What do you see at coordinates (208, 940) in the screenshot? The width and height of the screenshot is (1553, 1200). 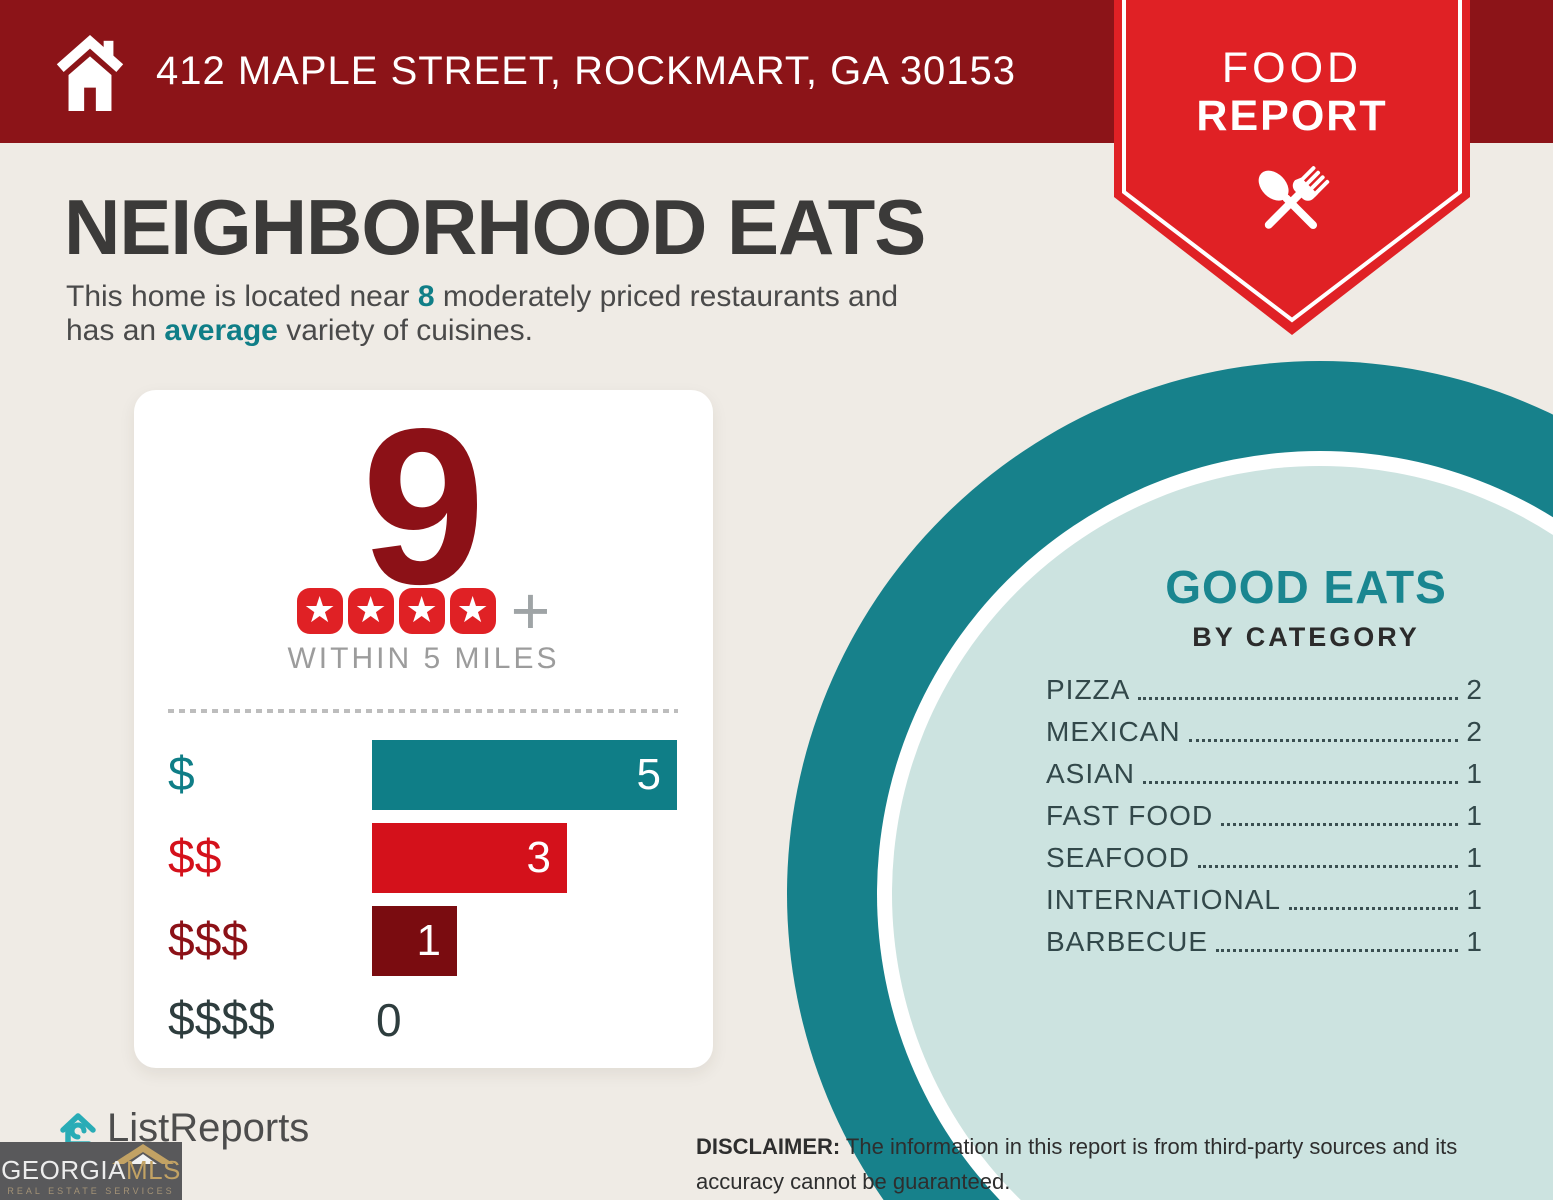 I see `price-label: $$$` at bounding box center [208, 940].